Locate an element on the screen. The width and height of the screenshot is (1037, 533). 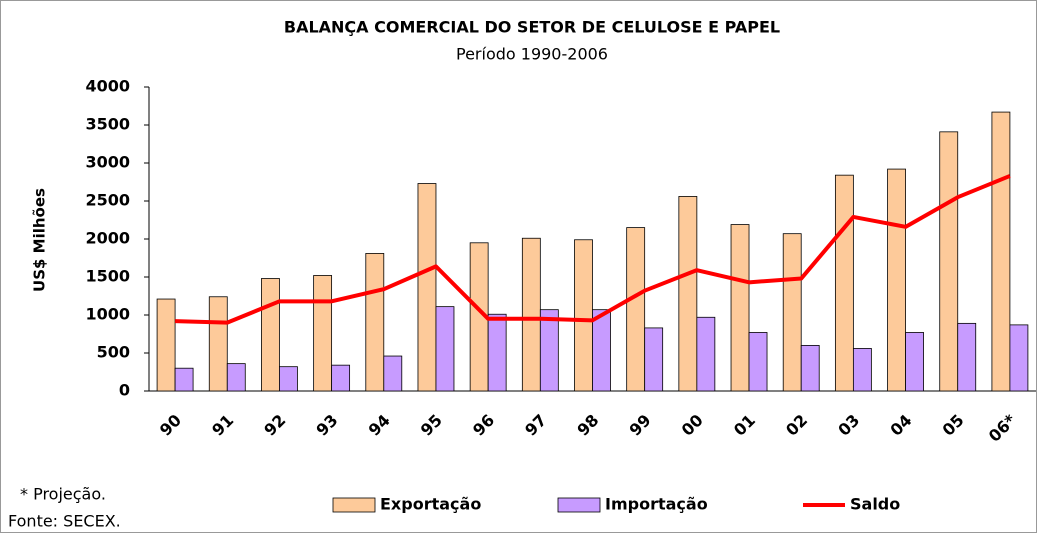
legend-label: Exportação is located at coordinates (430, 504).